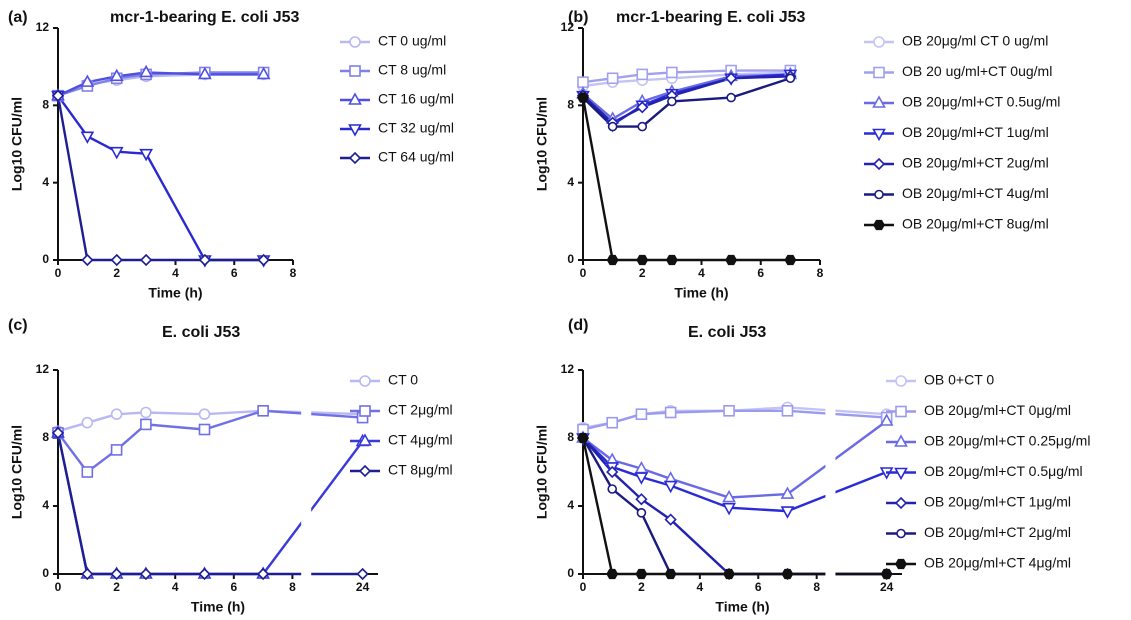  Describe the element at coordinates (201, 332) in the screenshot. I see `chart-title: E. coli J53` at that location.